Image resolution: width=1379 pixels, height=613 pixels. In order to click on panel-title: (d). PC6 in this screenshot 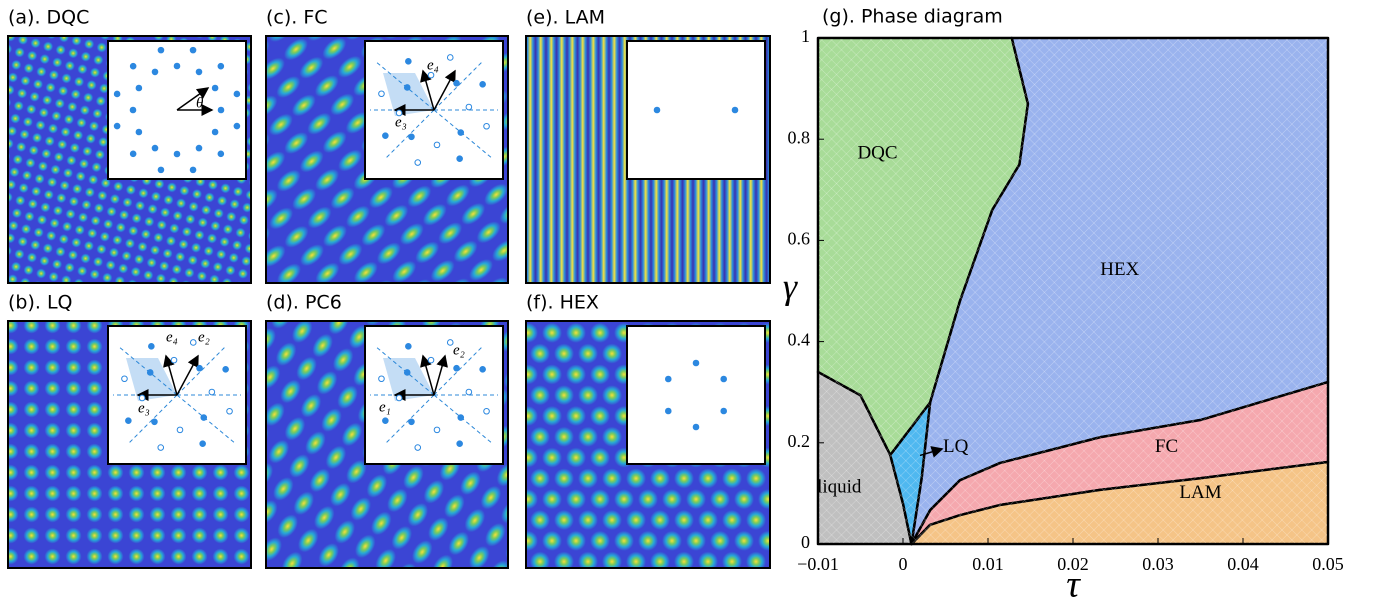, I will do `click(304, 303)`.